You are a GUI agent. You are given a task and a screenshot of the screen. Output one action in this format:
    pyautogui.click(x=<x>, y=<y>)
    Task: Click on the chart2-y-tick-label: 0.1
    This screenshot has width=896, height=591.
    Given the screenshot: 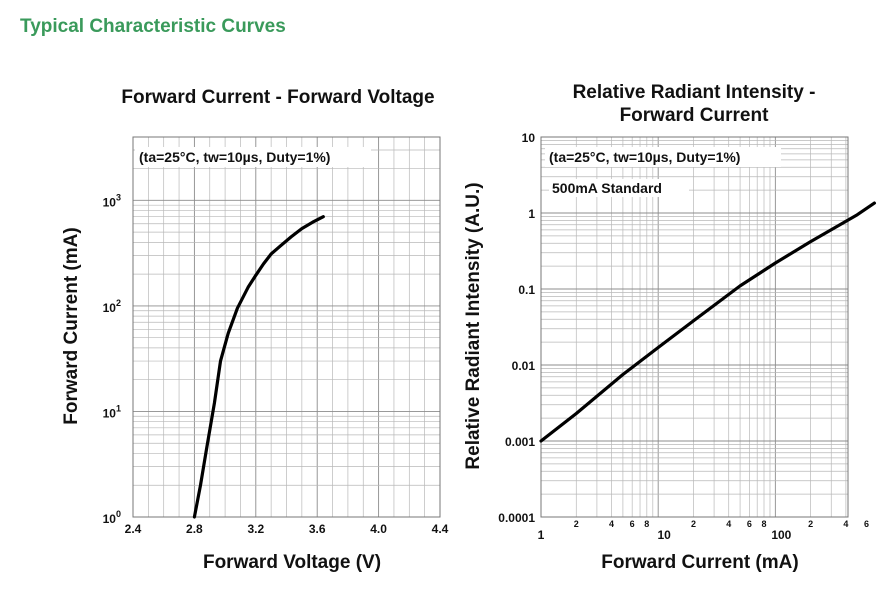 What is the action you would take?
    pyautogui.click(x=526, y=290)
    